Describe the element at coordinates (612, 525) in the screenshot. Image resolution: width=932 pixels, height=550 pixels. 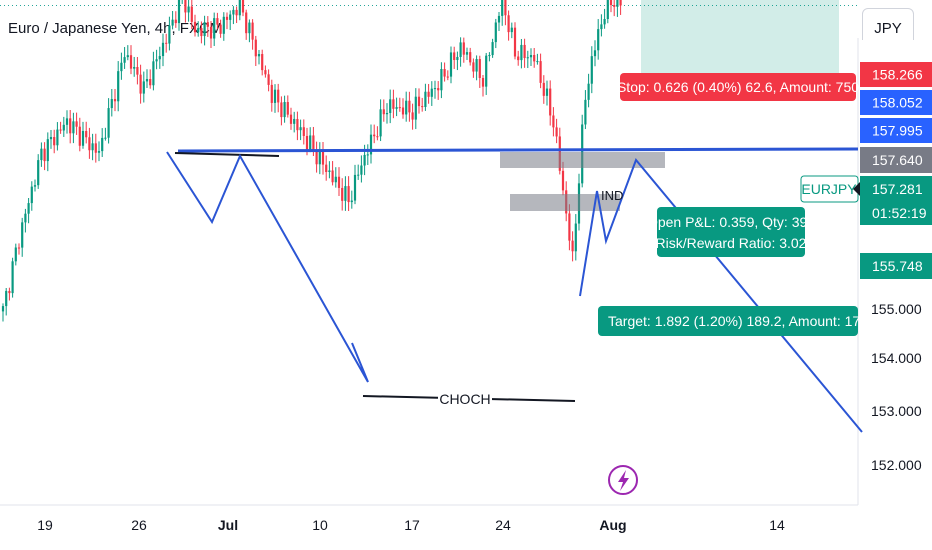
I see `x-tick-label: Aug` at that location.